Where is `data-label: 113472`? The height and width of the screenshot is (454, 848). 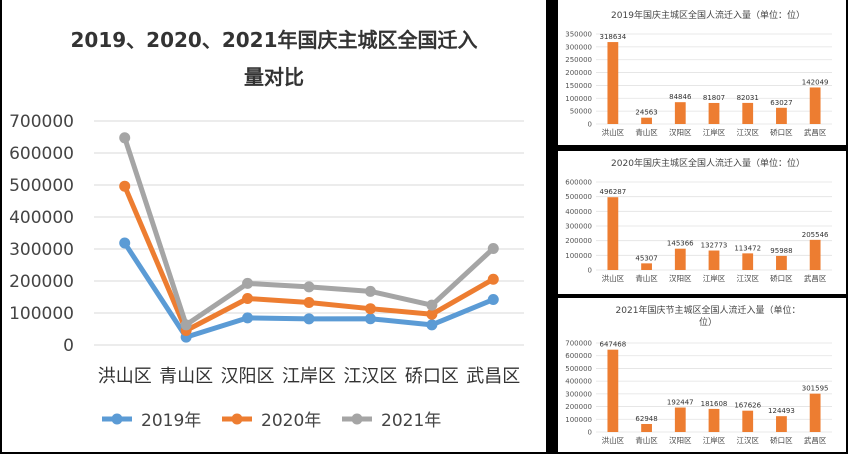
data-label: 113472 is located at coordinates (747, 248).